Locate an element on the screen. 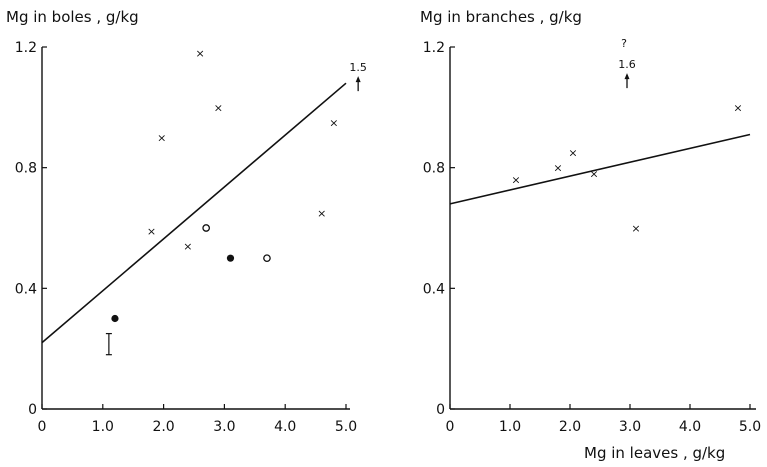 The height and width of the screenshot is (467, 767). boles-x-tick-label: 0 is located at coordinates (42, 427).